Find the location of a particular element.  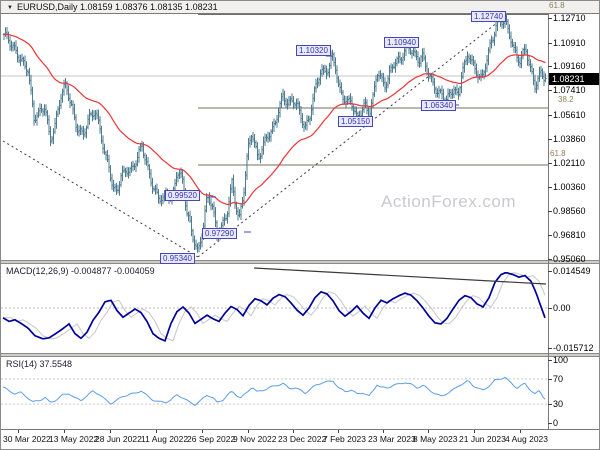

price-axis-label: 1.03860 is located at coordinates (569, 138).